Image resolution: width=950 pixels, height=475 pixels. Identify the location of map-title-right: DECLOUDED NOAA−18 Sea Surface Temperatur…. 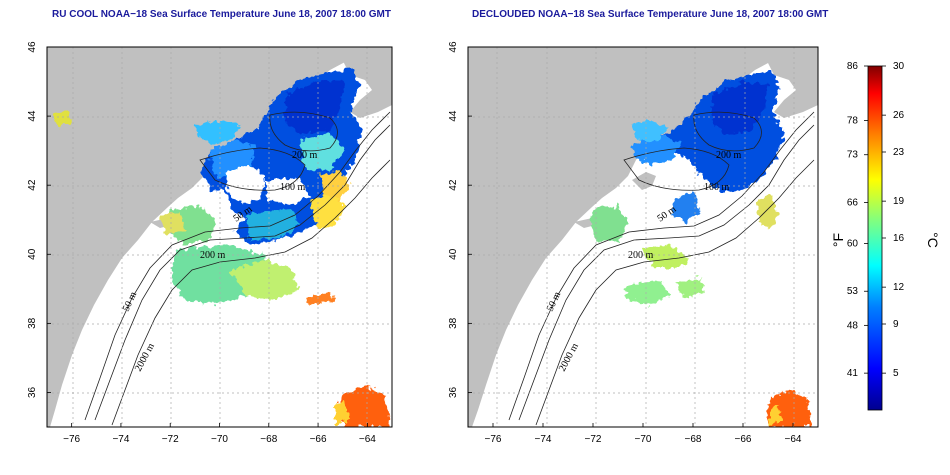
(650, 14).